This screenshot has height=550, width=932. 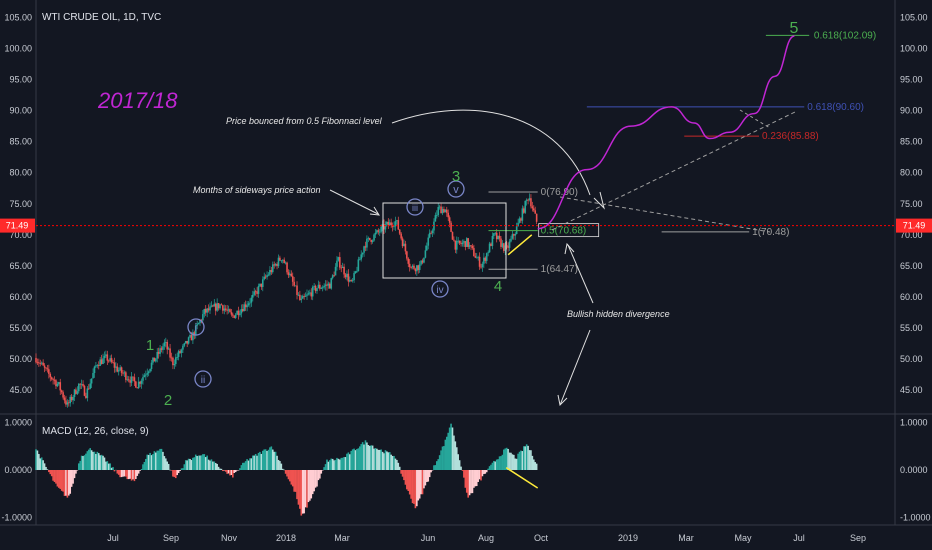 What do you see at coordinates (95, 431) in the screenshot?
I see `macd-title: MACD (12, 26, close, 9)` at bounding box center [95, 431].